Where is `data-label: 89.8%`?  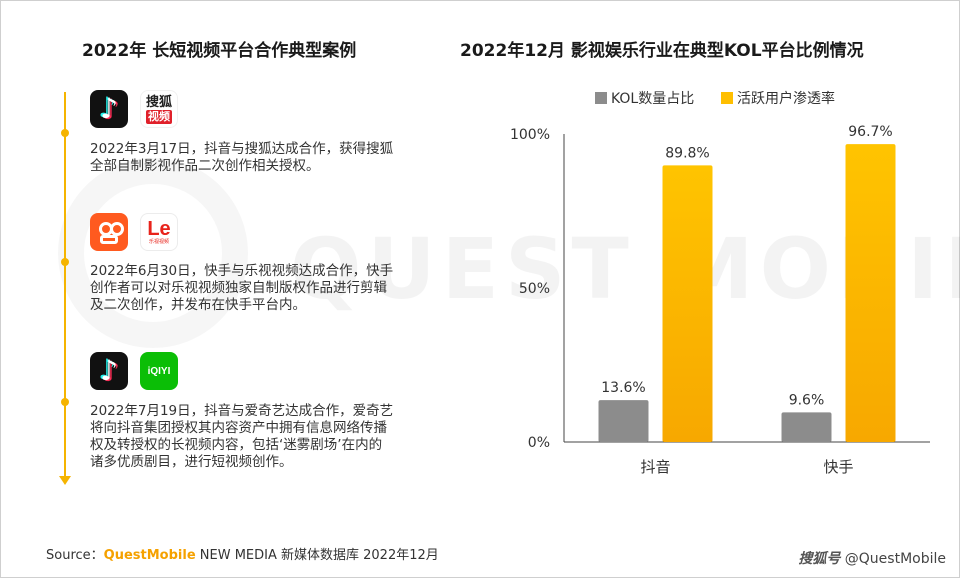
data-label: 89.8% is located at coordinates (687, 153).